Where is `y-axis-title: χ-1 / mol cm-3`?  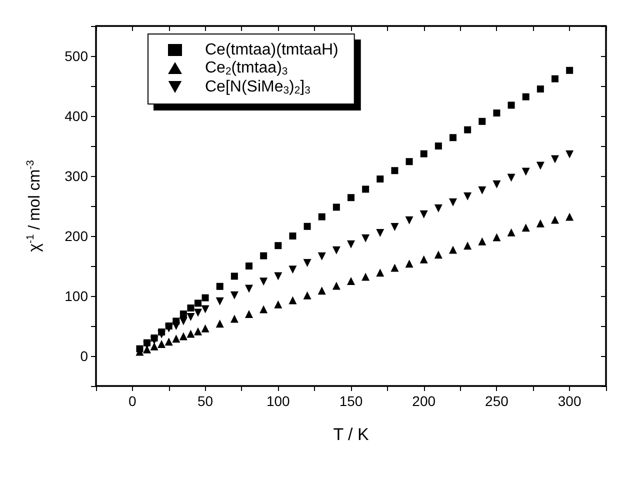 y-axis-title: χ-1 / mol cm-3 is located at coordinates (35, 206).